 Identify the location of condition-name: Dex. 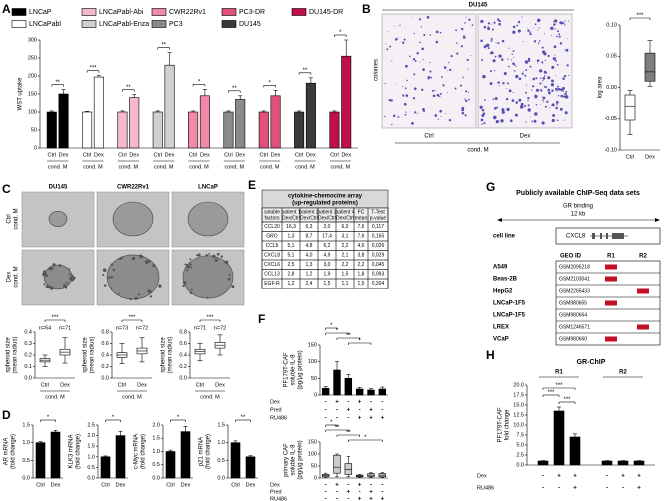
(275, 485).